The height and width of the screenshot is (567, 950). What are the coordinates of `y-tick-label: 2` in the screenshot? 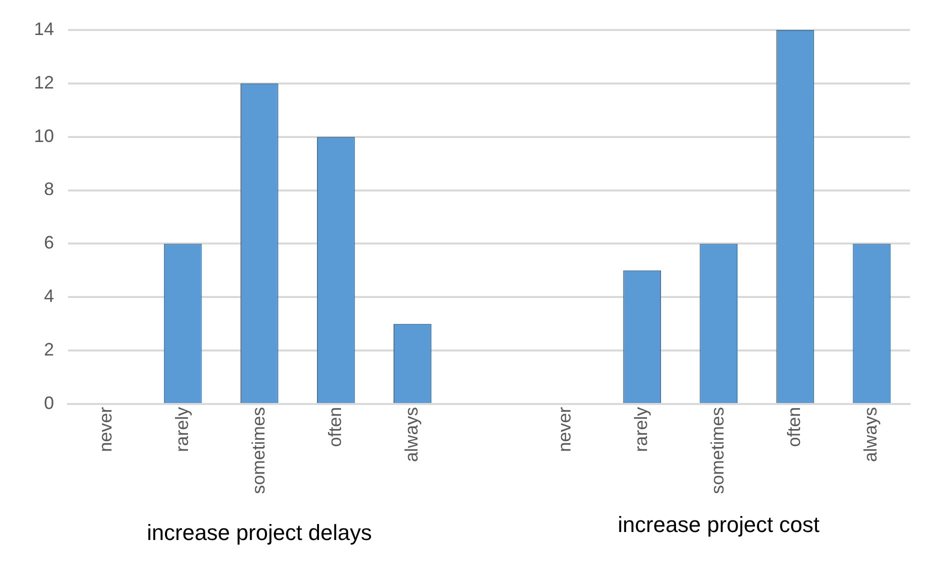 It's located at (49, 350).